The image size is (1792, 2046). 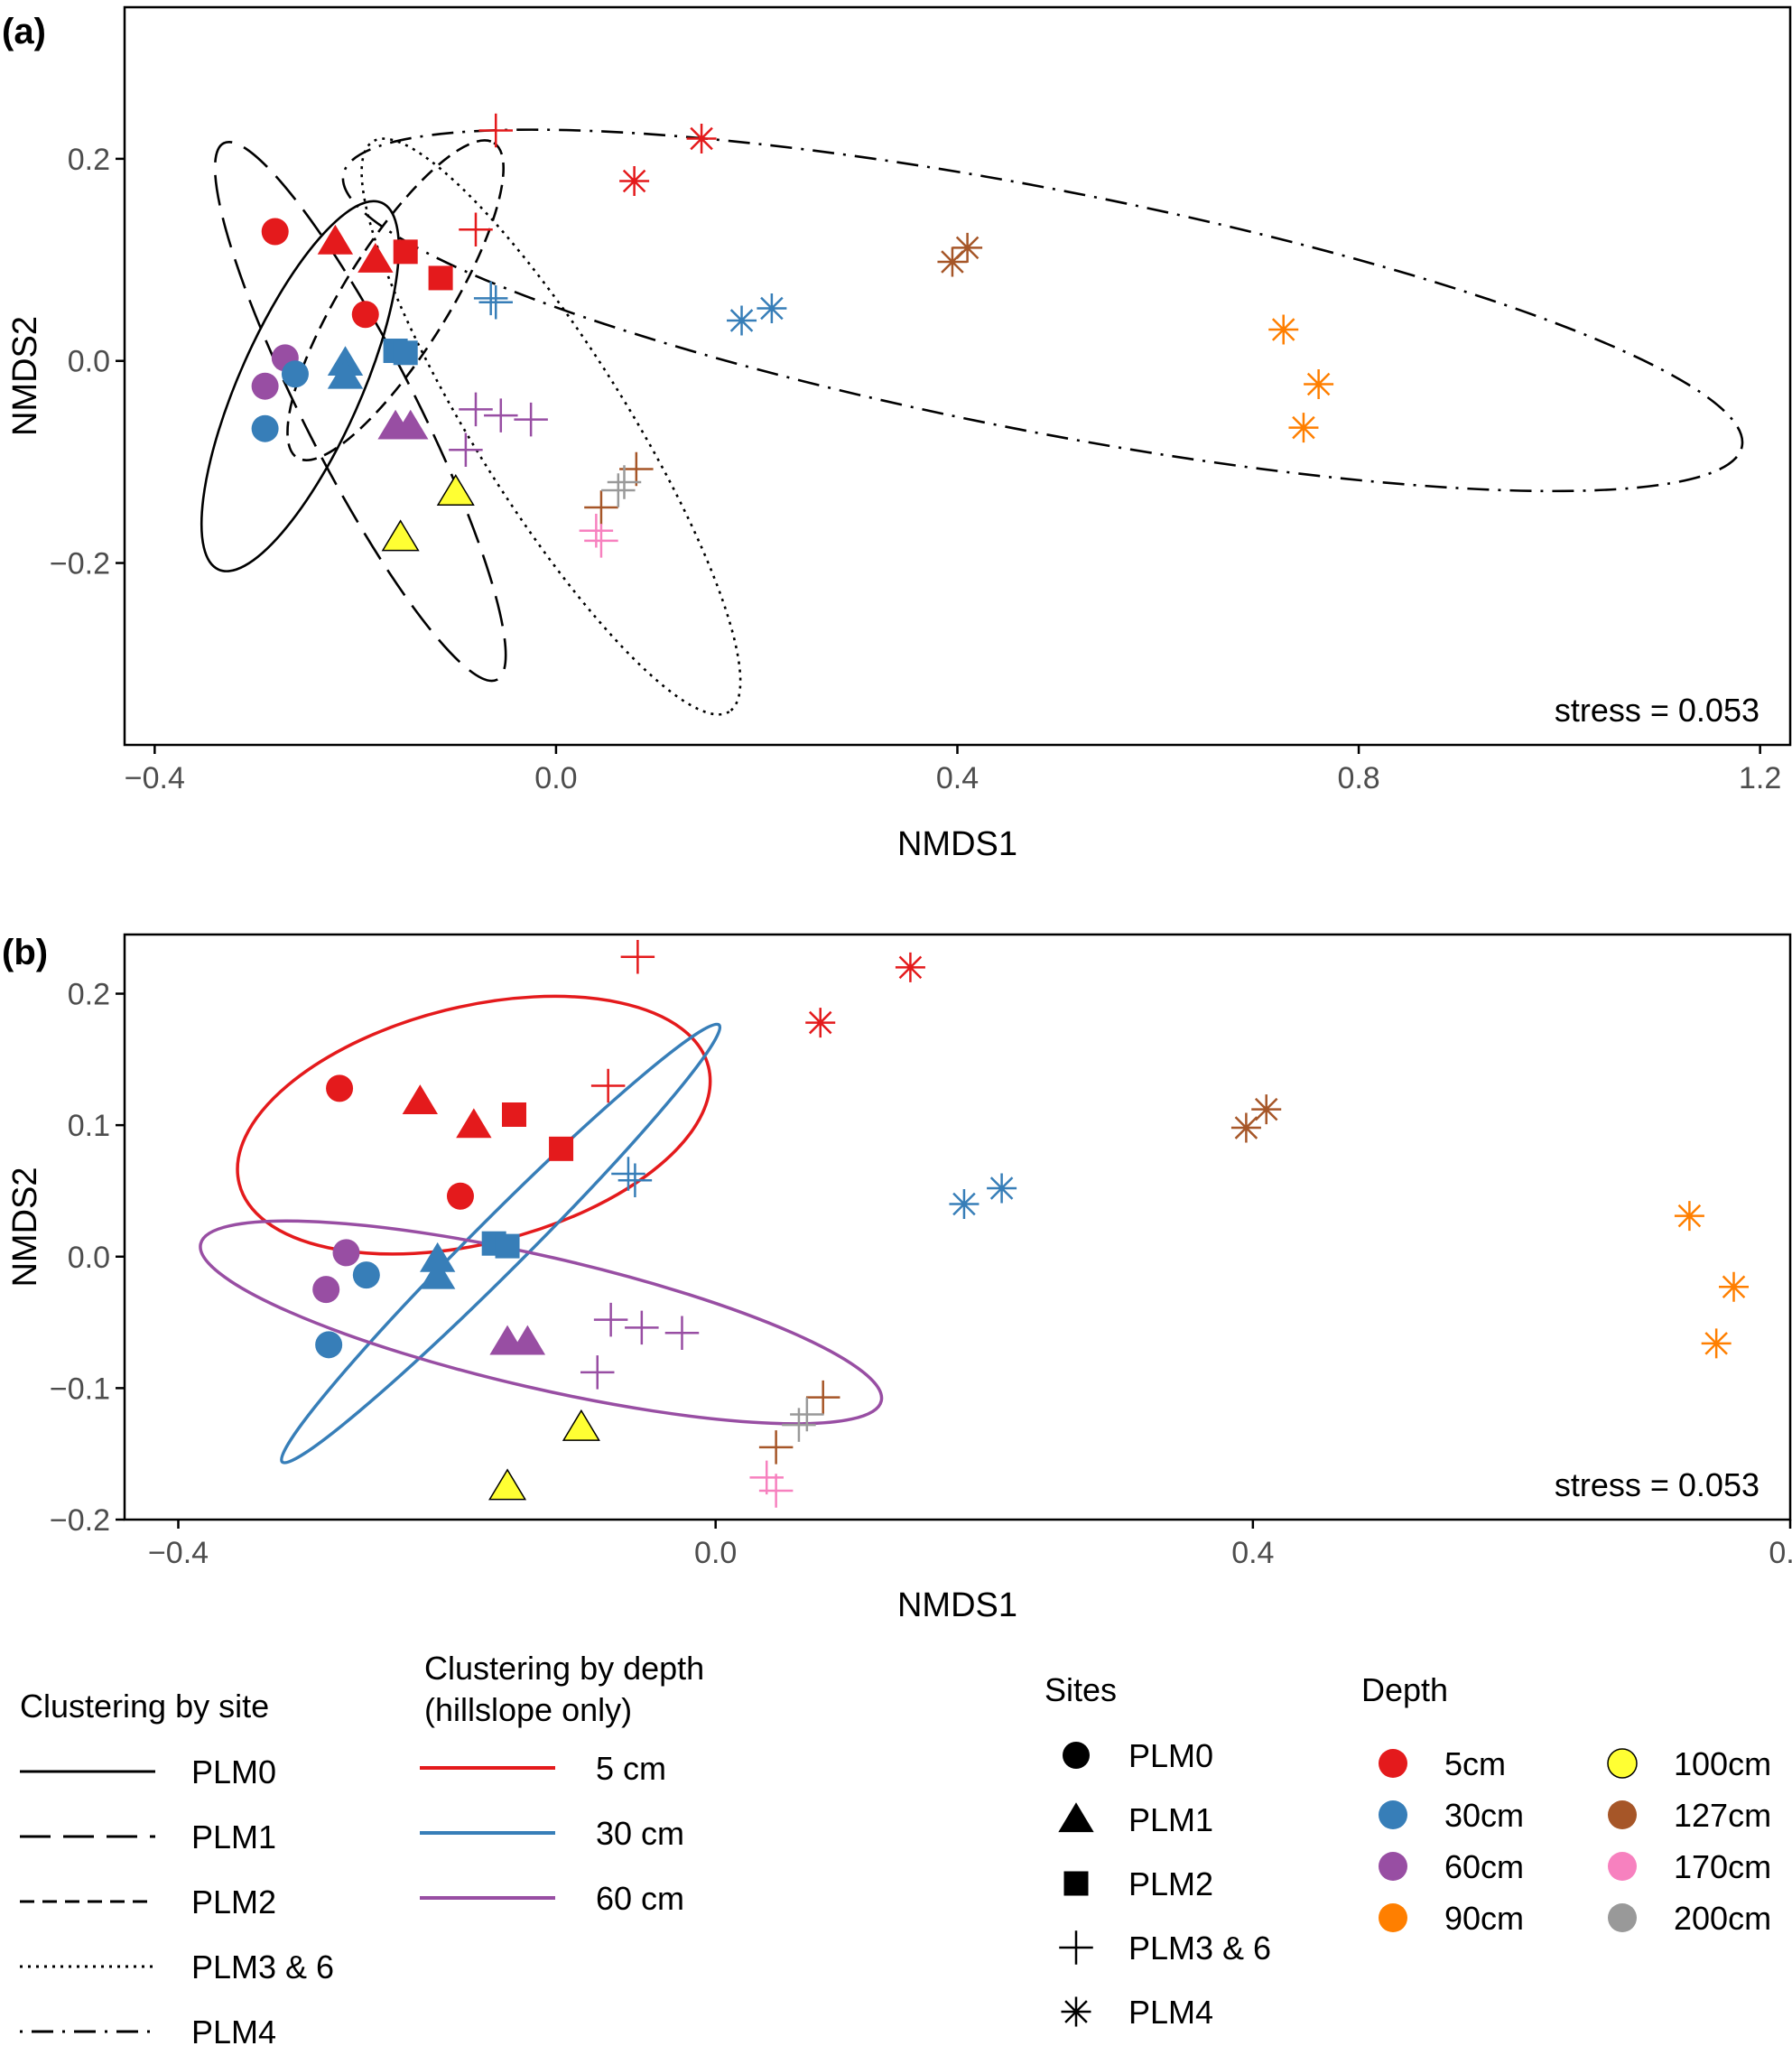 I want to click on legend-depth: Depth 5cm 30cm 60cm 90cm 100cm 127cm 170cm 200cm, so click(x=1566, y=1804).